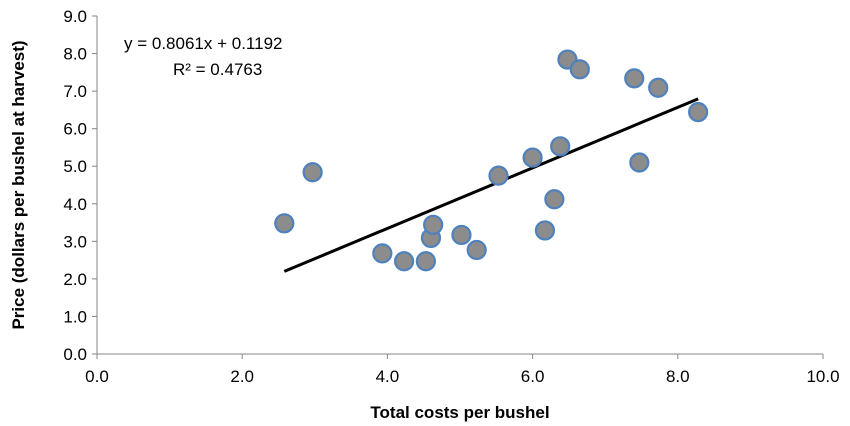  What do you see at coordinates (822, 376) in the screenshot?
I see `x-tick-label: 10.0` at bounding box center [822, 376].